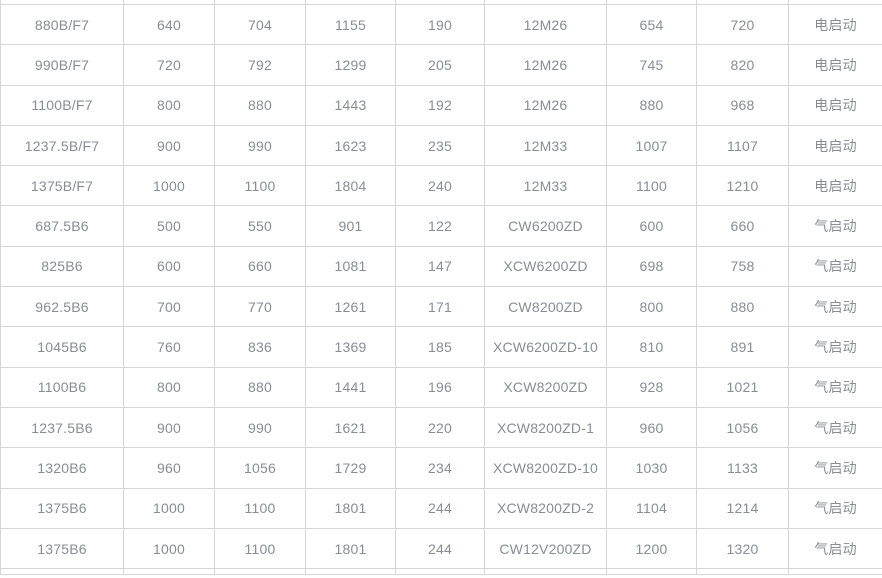  What do you see at coordinates (350, 468) in the screenshot?
I see `value-cell: 1729` at bounding box center [350, 468].